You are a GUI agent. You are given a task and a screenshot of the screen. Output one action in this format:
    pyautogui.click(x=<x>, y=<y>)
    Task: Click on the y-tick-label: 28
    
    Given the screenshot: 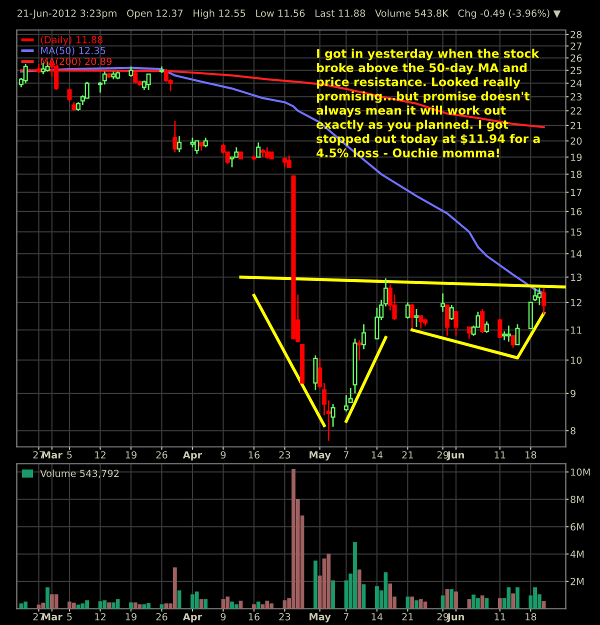 What is the action you would take?
    pyautogui.click(x=576, y=34)
    